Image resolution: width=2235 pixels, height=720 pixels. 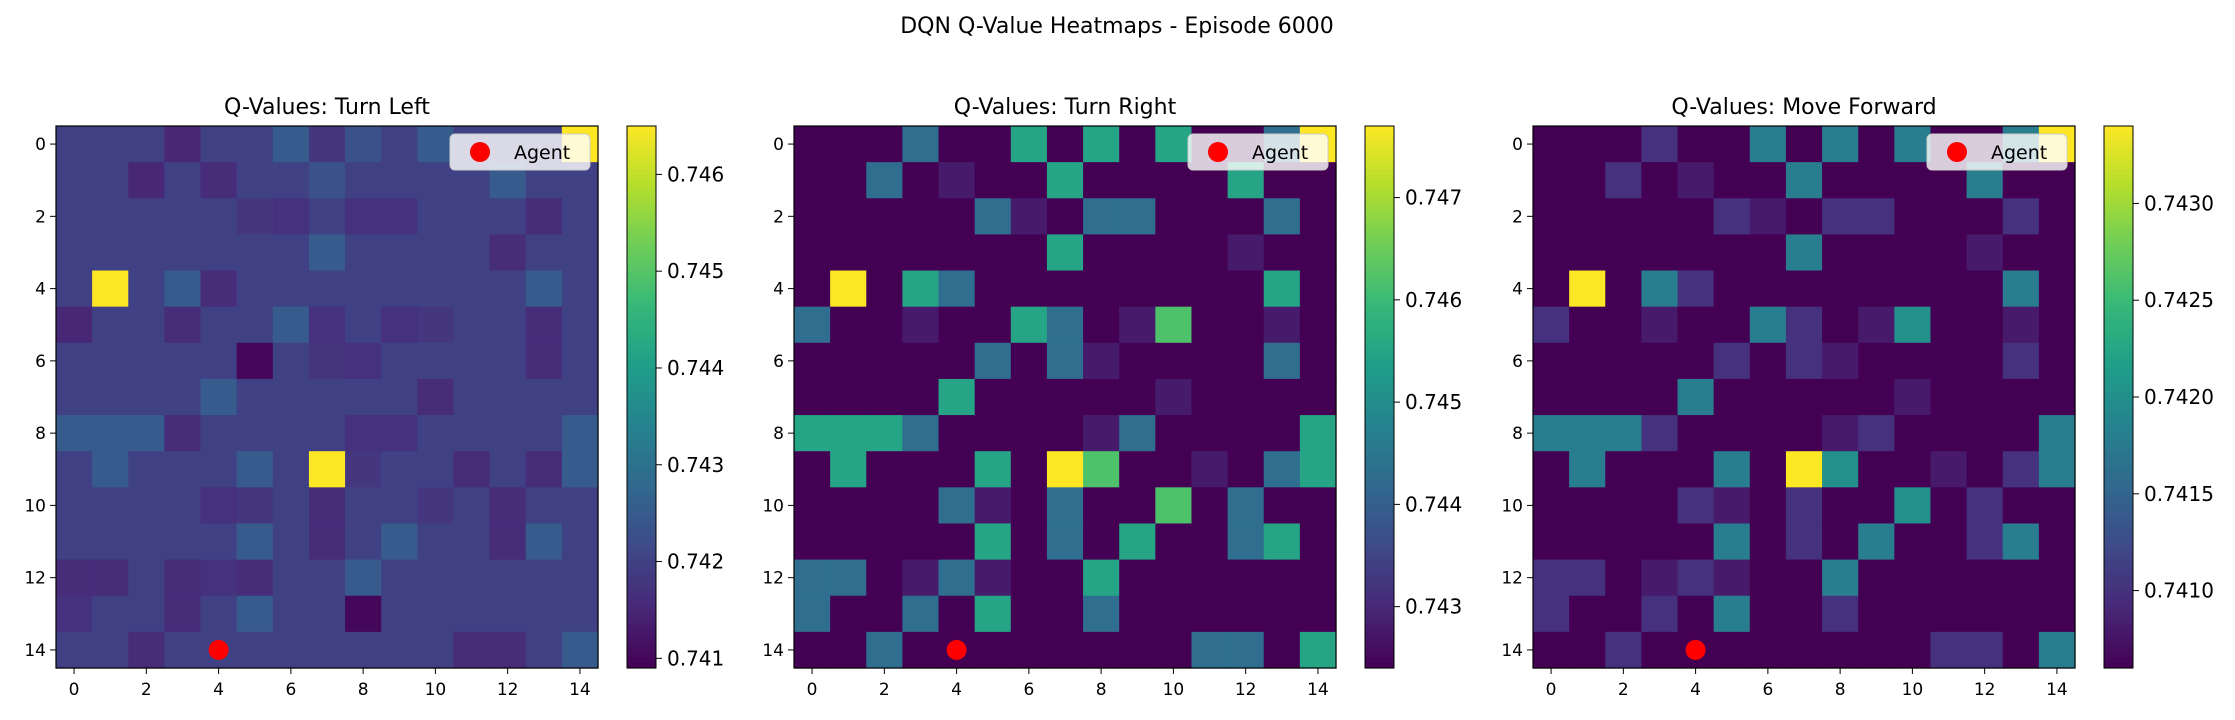 What do you see at coordinates (773, 651) in the screenshot?
I see `y-tick-label: 14` at bounding box center [773, 651].